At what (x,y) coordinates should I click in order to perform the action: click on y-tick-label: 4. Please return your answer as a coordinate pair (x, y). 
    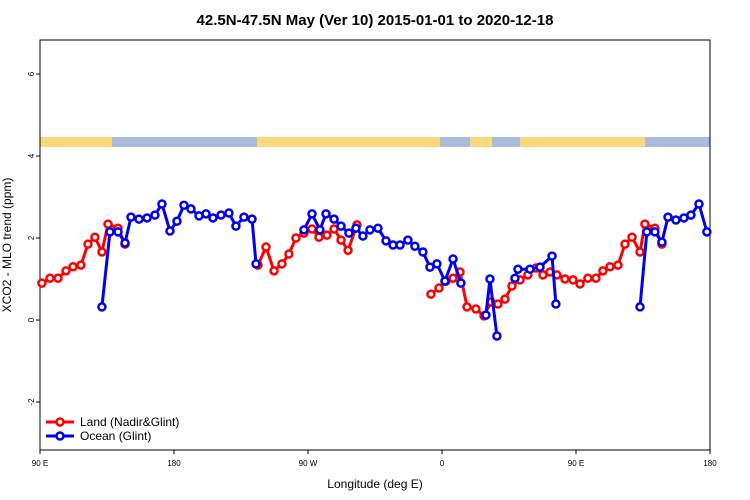
    Looking at the image, I should click on (31, 155).